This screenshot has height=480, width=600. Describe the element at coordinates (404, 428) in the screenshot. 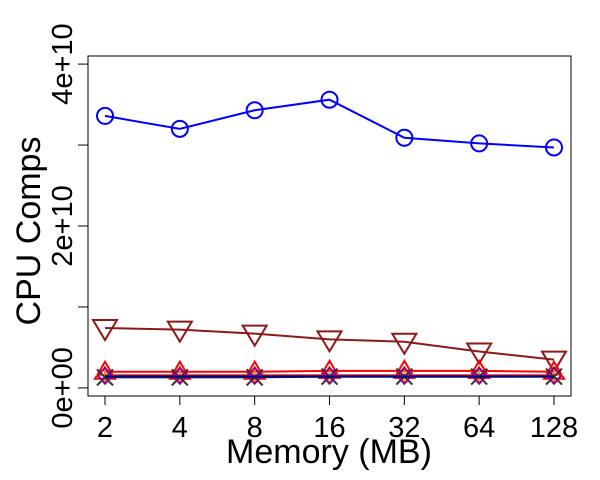

I see `x-tick-label: 32` at that location.